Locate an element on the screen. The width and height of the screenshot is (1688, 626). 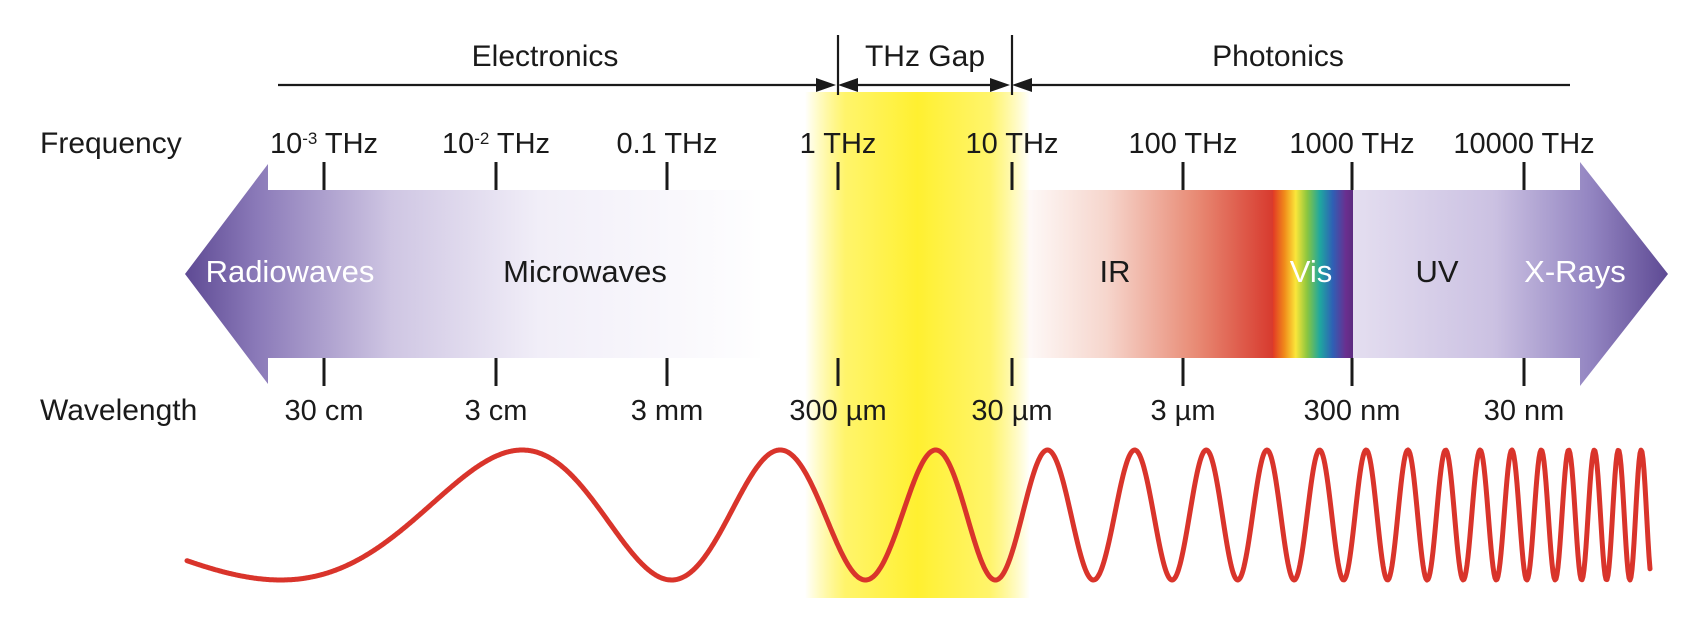
electronics-label: Electronics is located at coordinates (545, 56).